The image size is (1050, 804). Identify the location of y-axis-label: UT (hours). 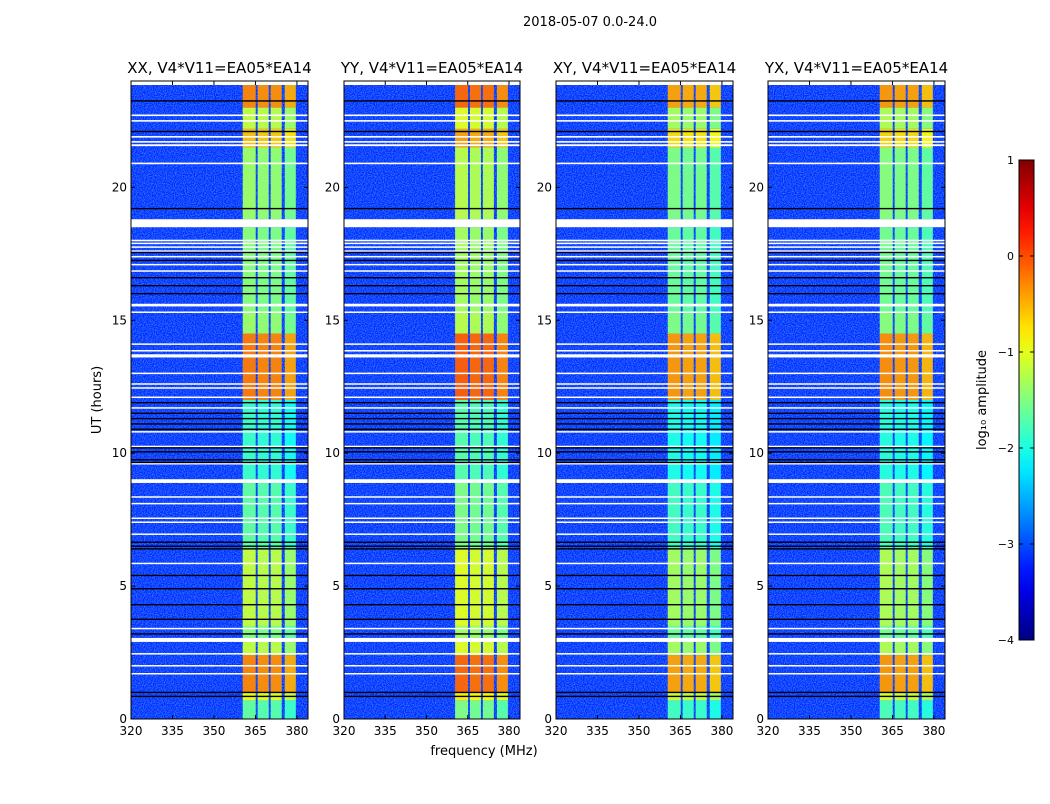
(97, 400).